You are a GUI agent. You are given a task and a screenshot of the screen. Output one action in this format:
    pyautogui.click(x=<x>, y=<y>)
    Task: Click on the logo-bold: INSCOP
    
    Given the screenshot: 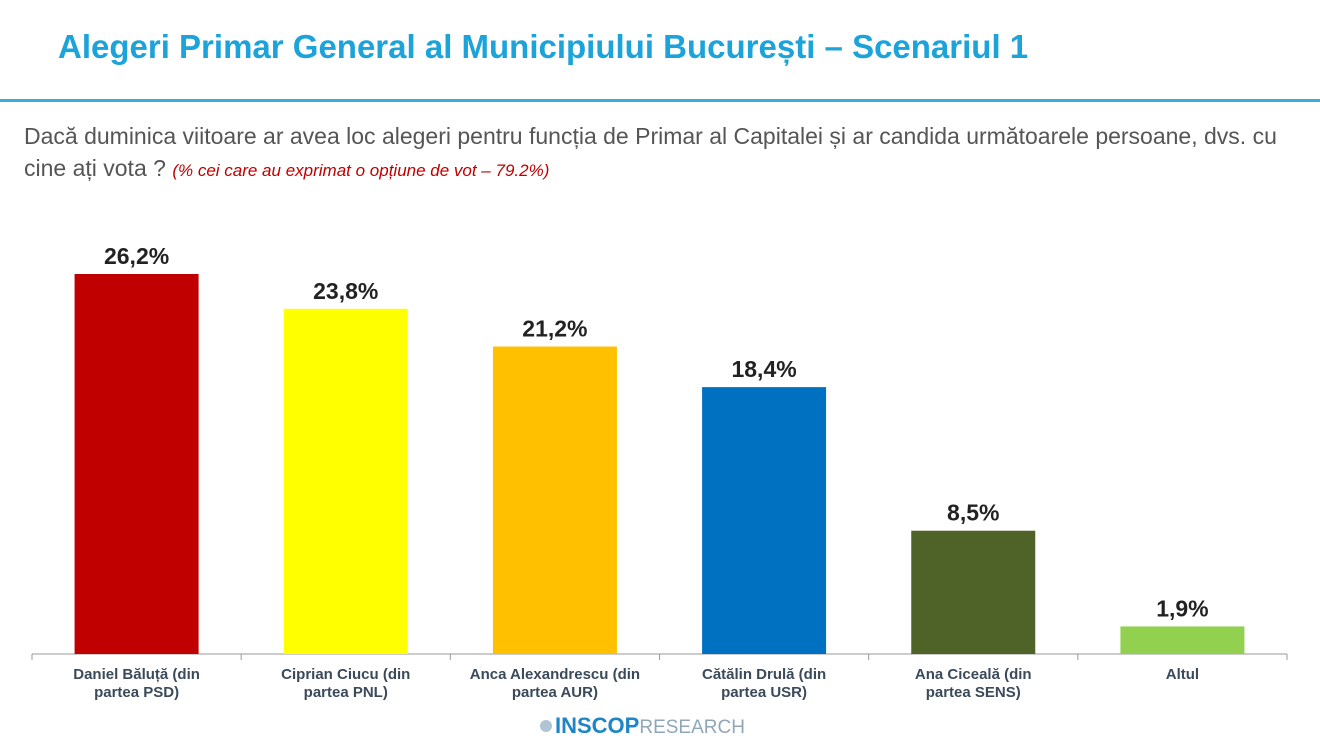 What is the action you would take?
    pyautogui.click(x=597, y=725)
    